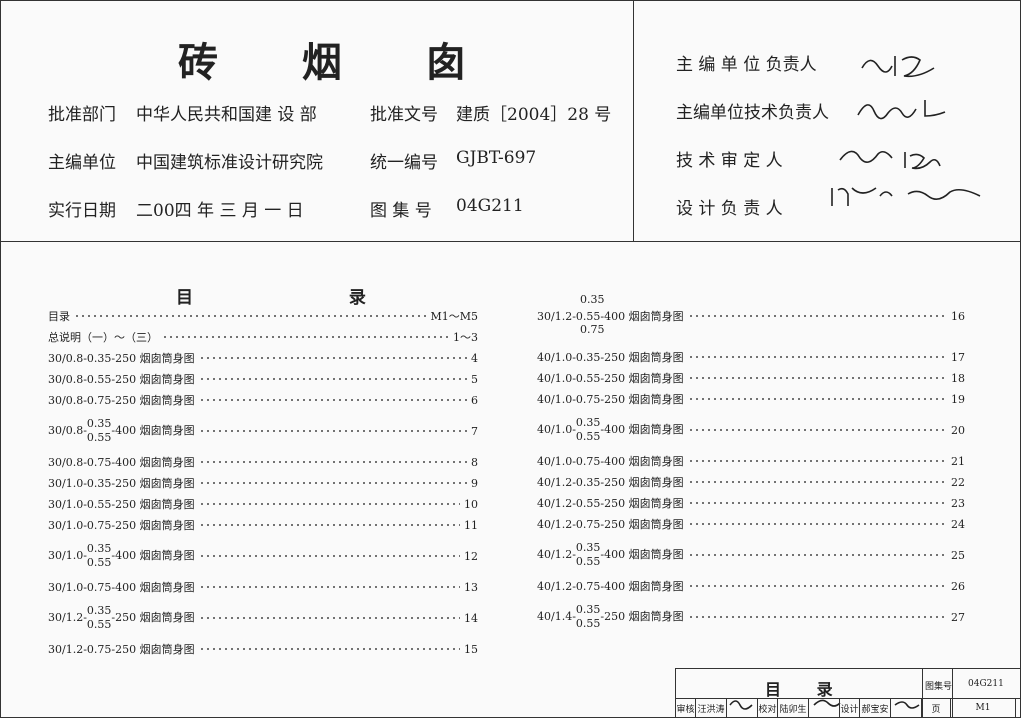 This screenshot has width=1021, height=718. Describe the element at coordinates (121, 504) in the screenshot. I see `entry-text: 30/1.0-0.55-250 烟囱筒身图` at that location.